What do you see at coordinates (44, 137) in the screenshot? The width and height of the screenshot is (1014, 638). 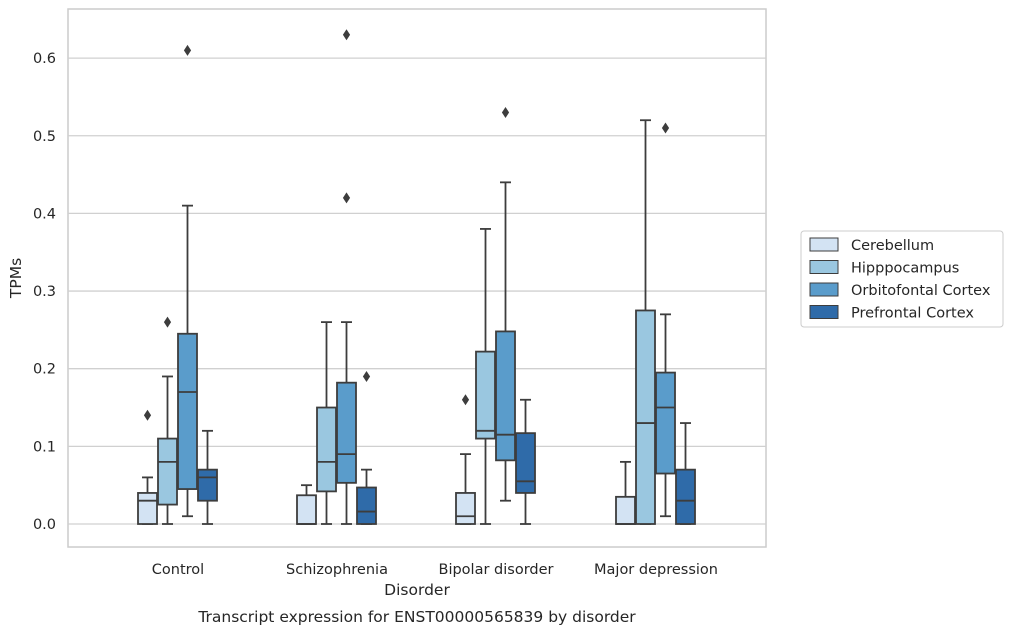 I see `y-tick-label: 0.5` at bounding box center [44, 137].